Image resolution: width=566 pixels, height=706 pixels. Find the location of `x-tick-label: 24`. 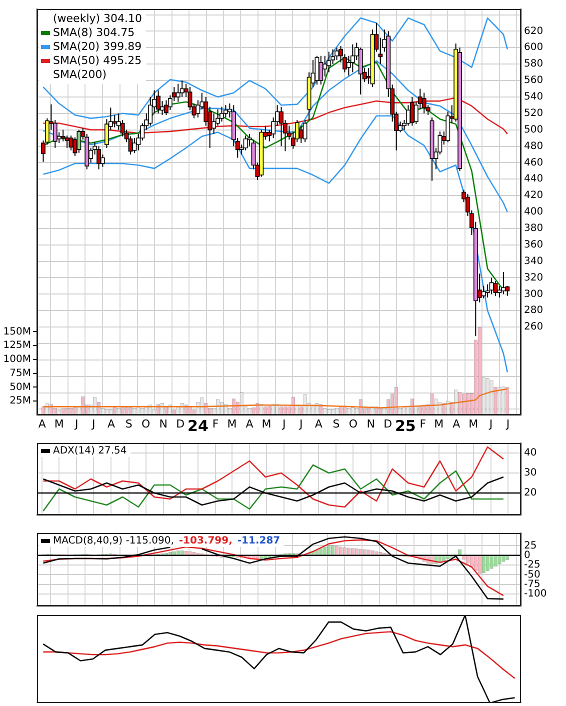

x-tick-label: 24 is located at coordinates (198, 425).